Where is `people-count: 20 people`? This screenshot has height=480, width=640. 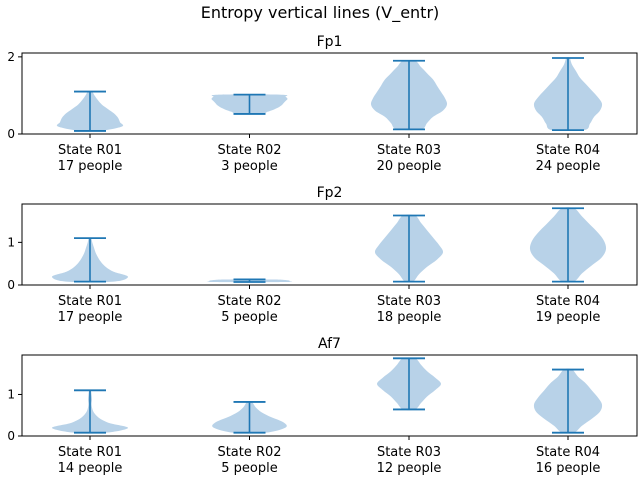
people-count: 20 people is located at coordinates (409, 166).